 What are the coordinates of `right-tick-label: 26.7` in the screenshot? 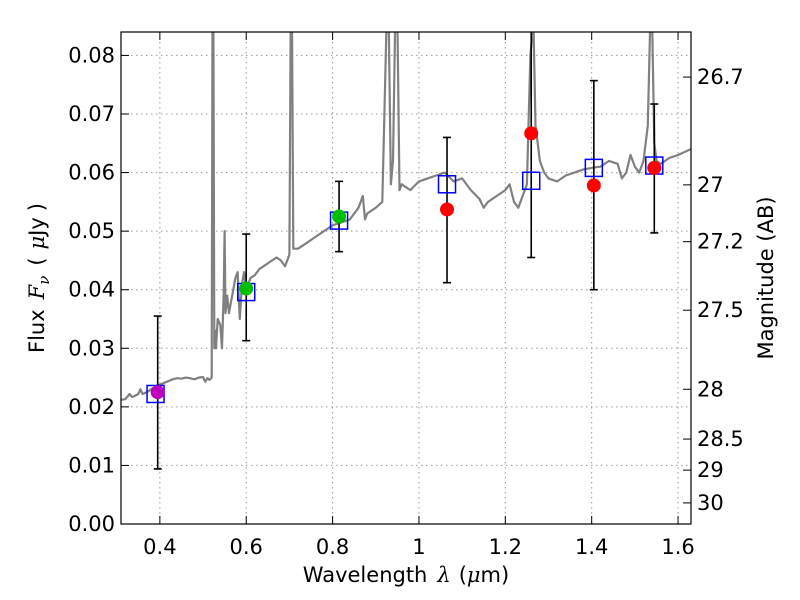 It's located at (720, 77).